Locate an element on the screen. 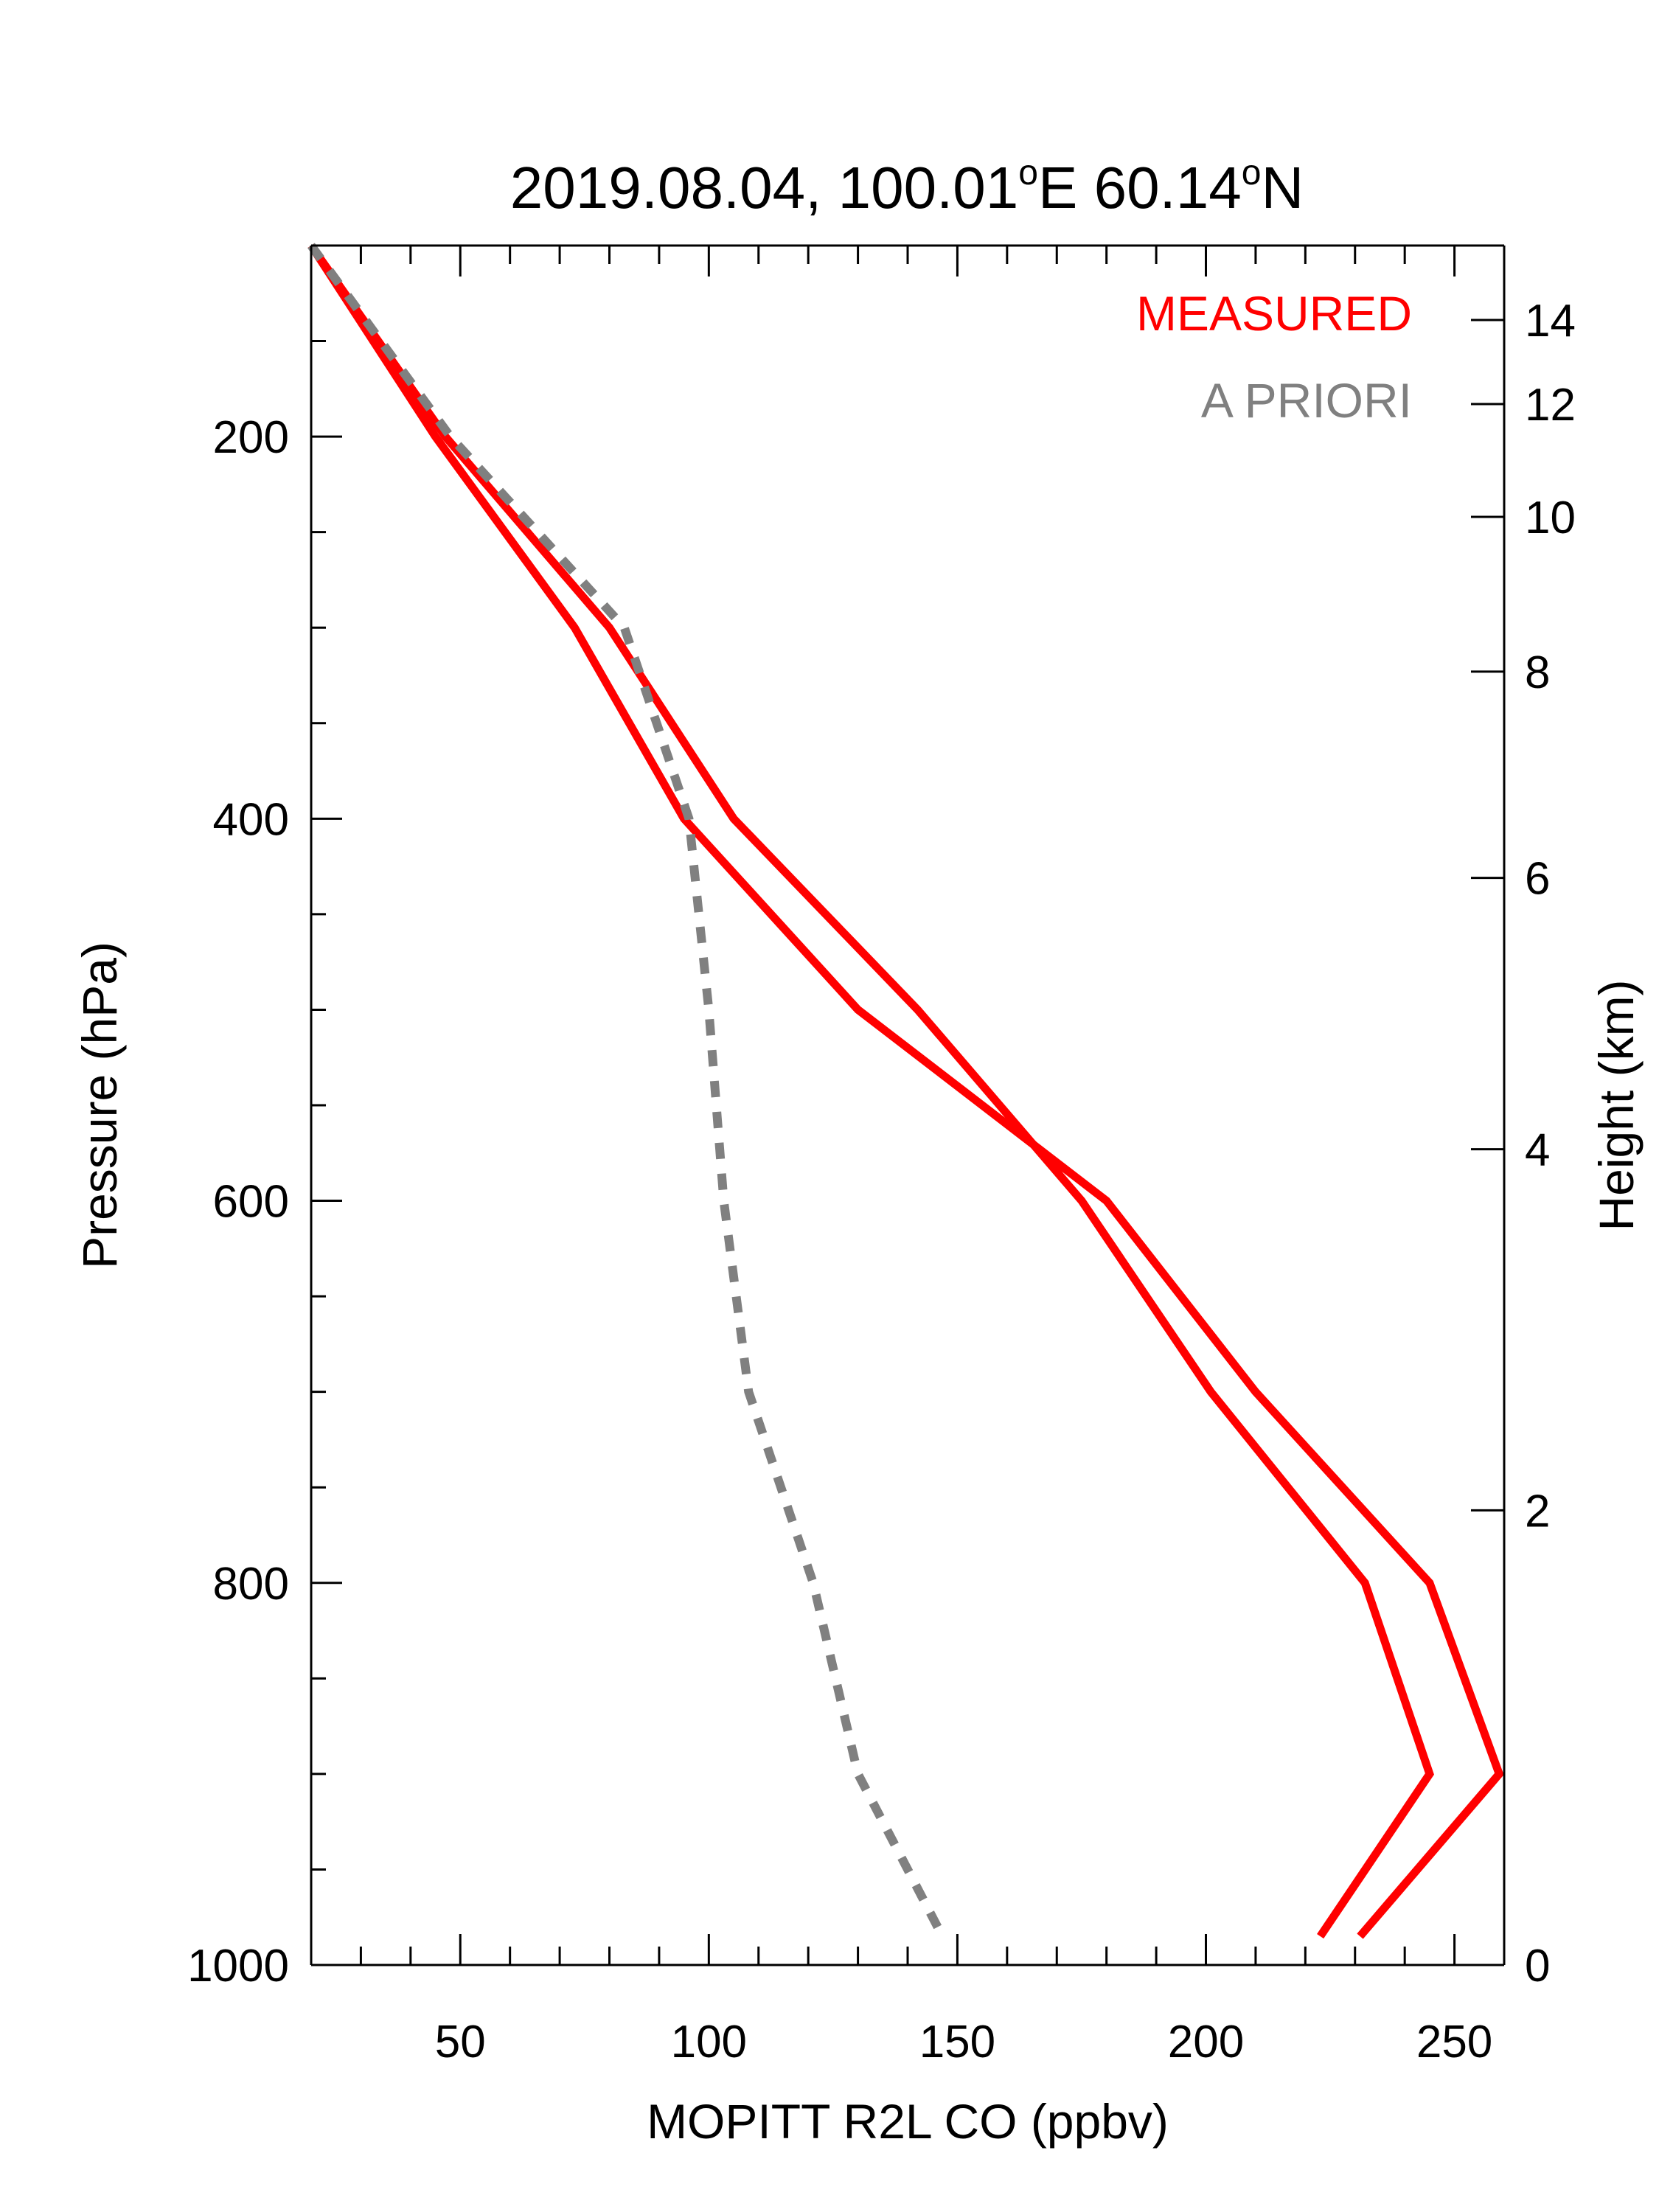 The image size is (1659, 2212). legend-entry: MEASURED is located at coordinates (1274, 313).